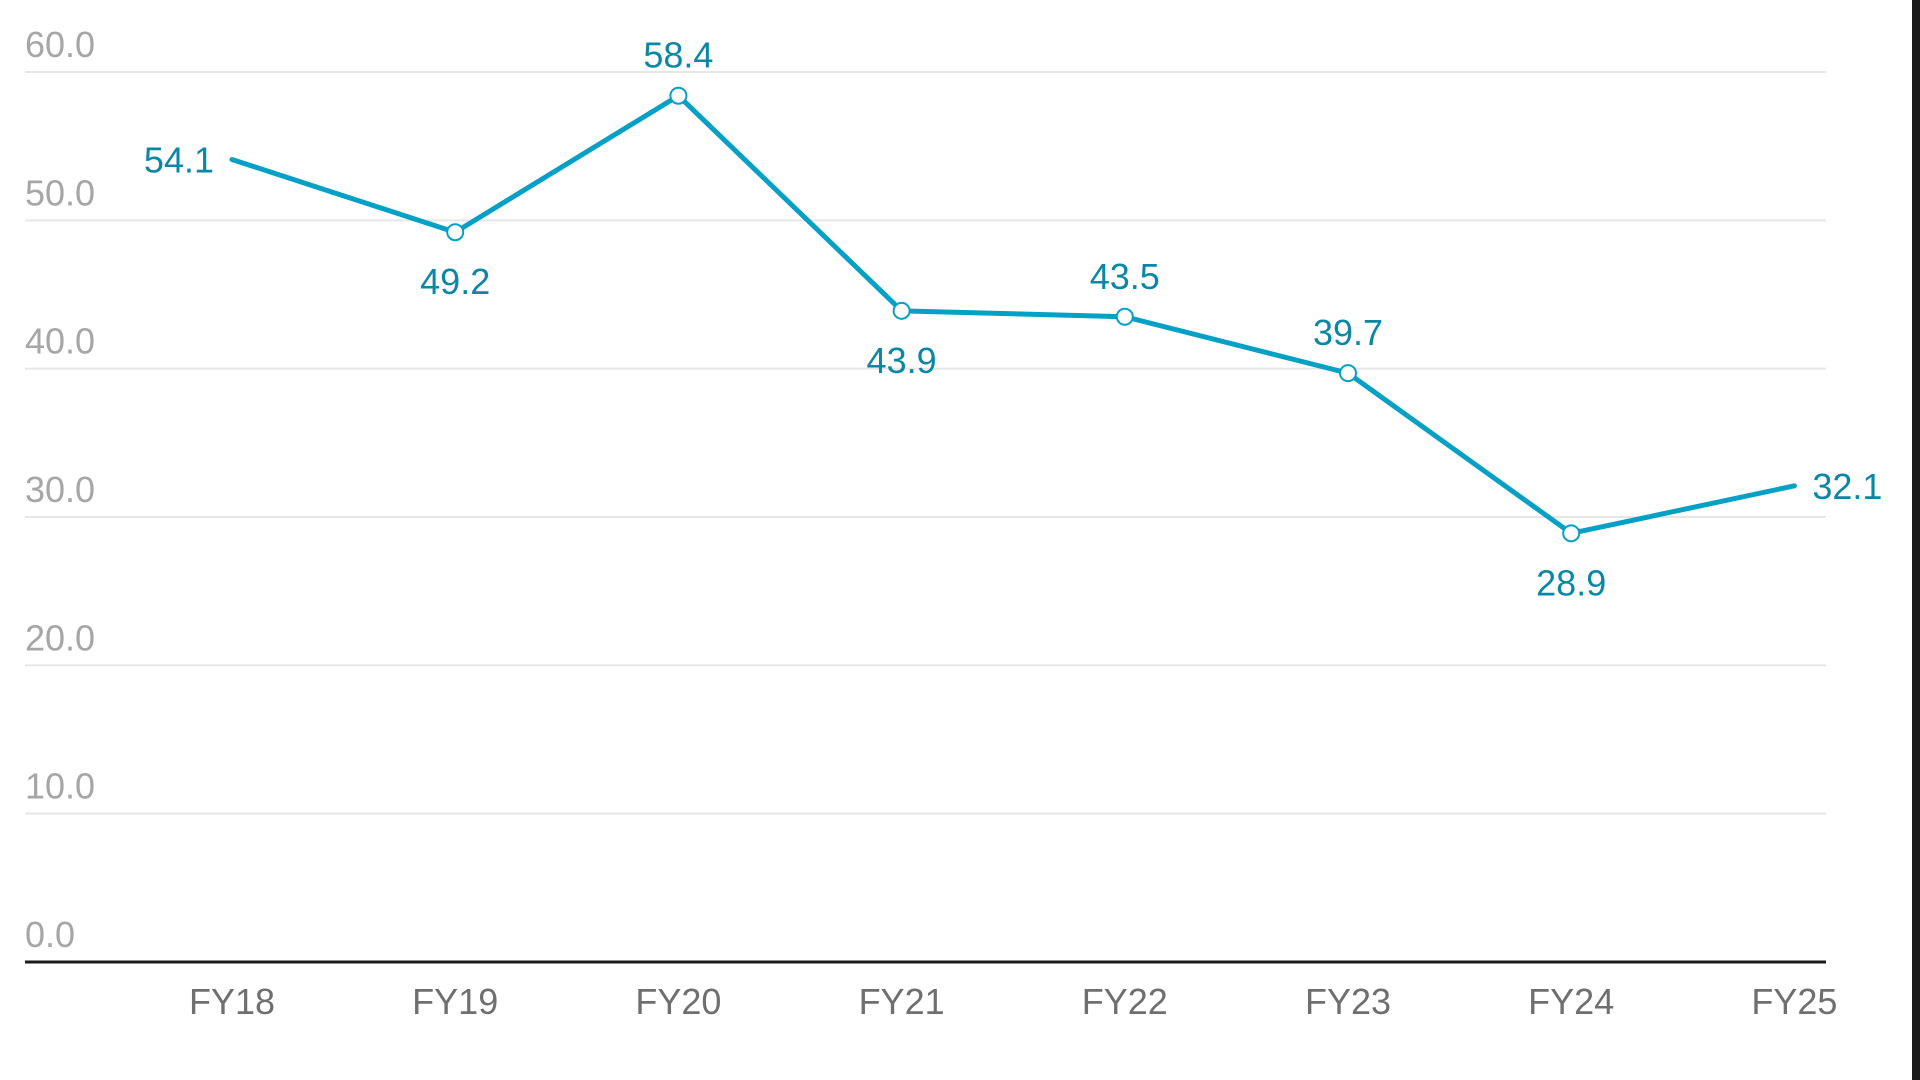  Describe the element at coordinates (678, 1001) in the screenshot. I see `x-tick-label: FY20` at that location.